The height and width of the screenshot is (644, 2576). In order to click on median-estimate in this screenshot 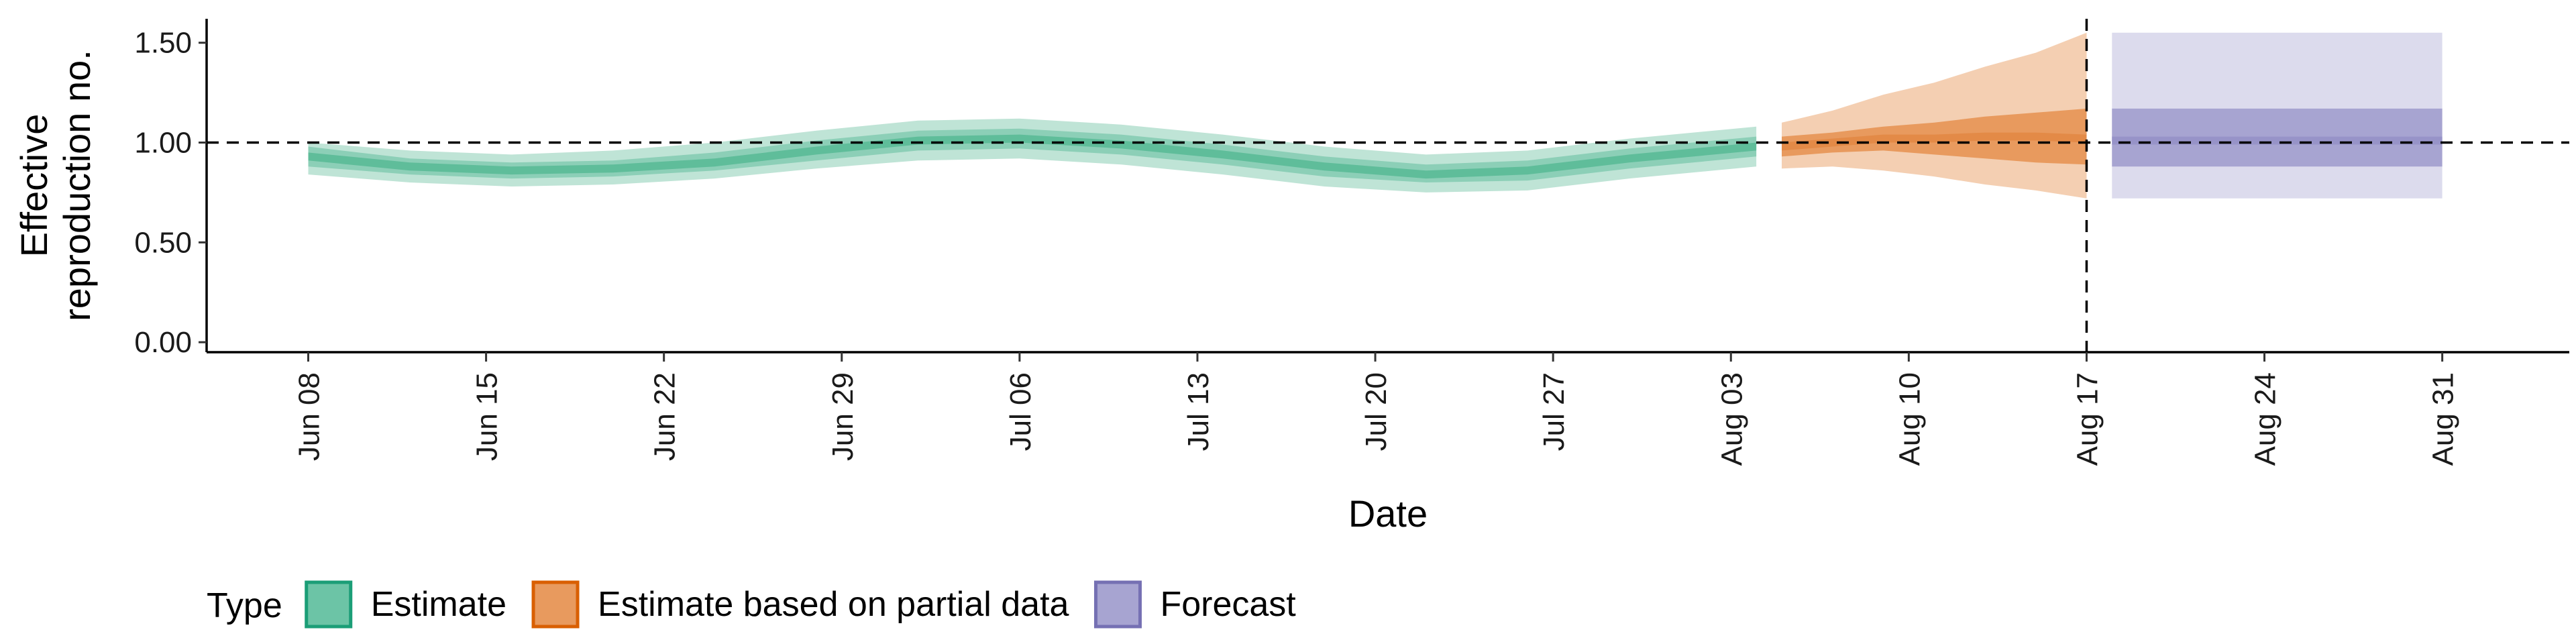, I will do `click(1032, 156)`.